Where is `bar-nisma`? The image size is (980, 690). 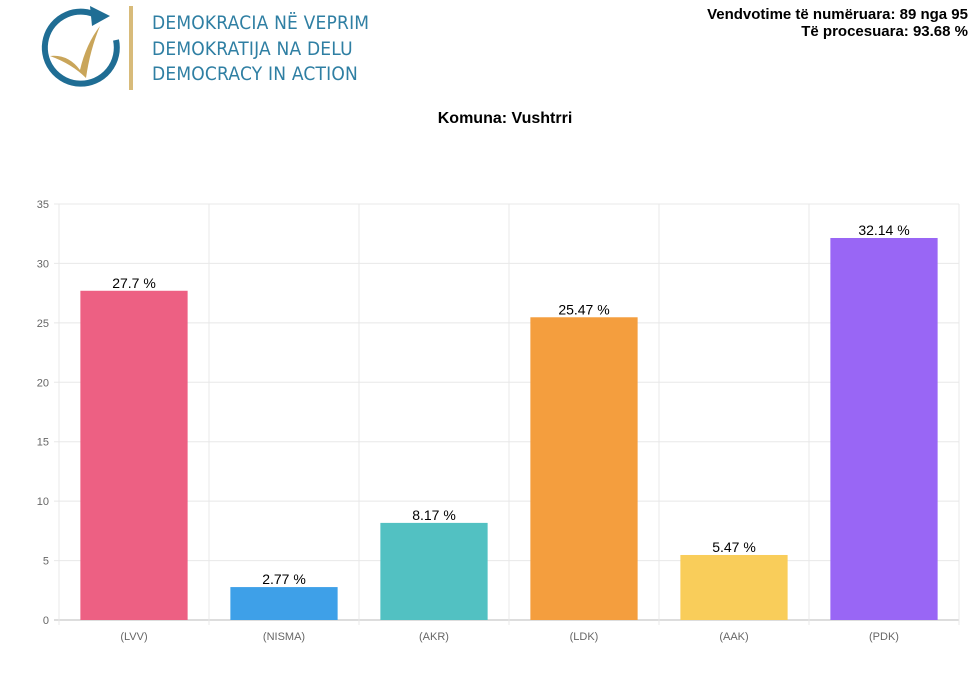
bar-nisma is located at coordinates (284, 603).